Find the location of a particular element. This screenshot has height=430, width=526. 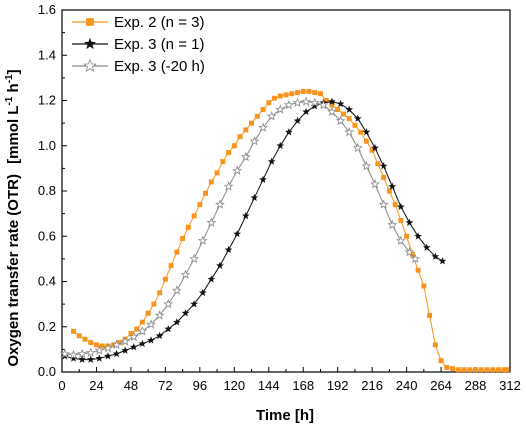

legend-label: Exp. 2 (n = 3) is located at coordinates (159, 22).